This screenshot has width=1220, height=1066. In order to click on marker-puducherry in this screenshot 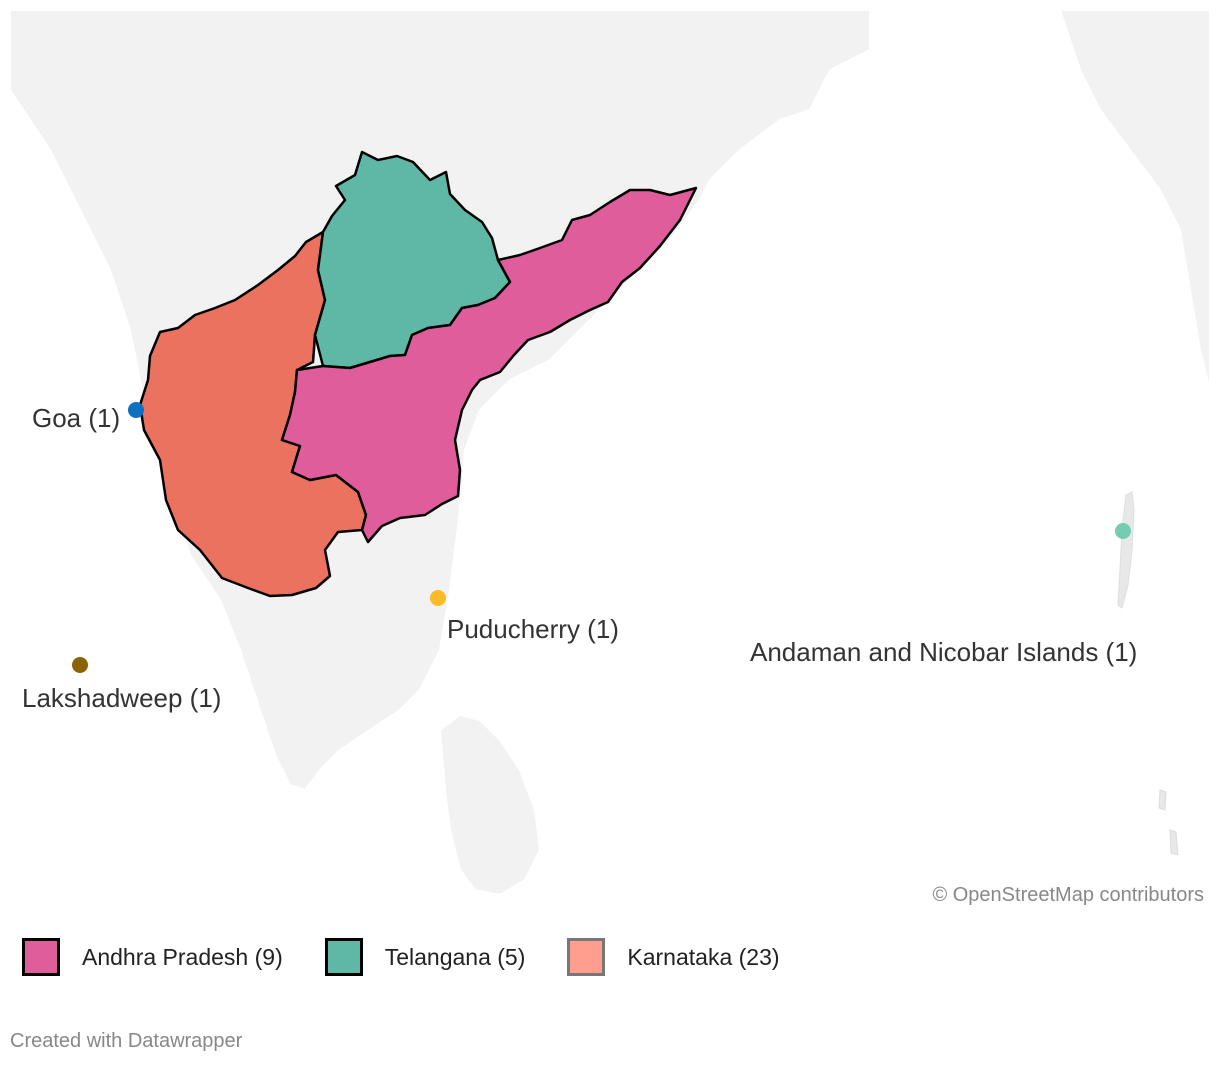, I will do `click(438, 598)`.